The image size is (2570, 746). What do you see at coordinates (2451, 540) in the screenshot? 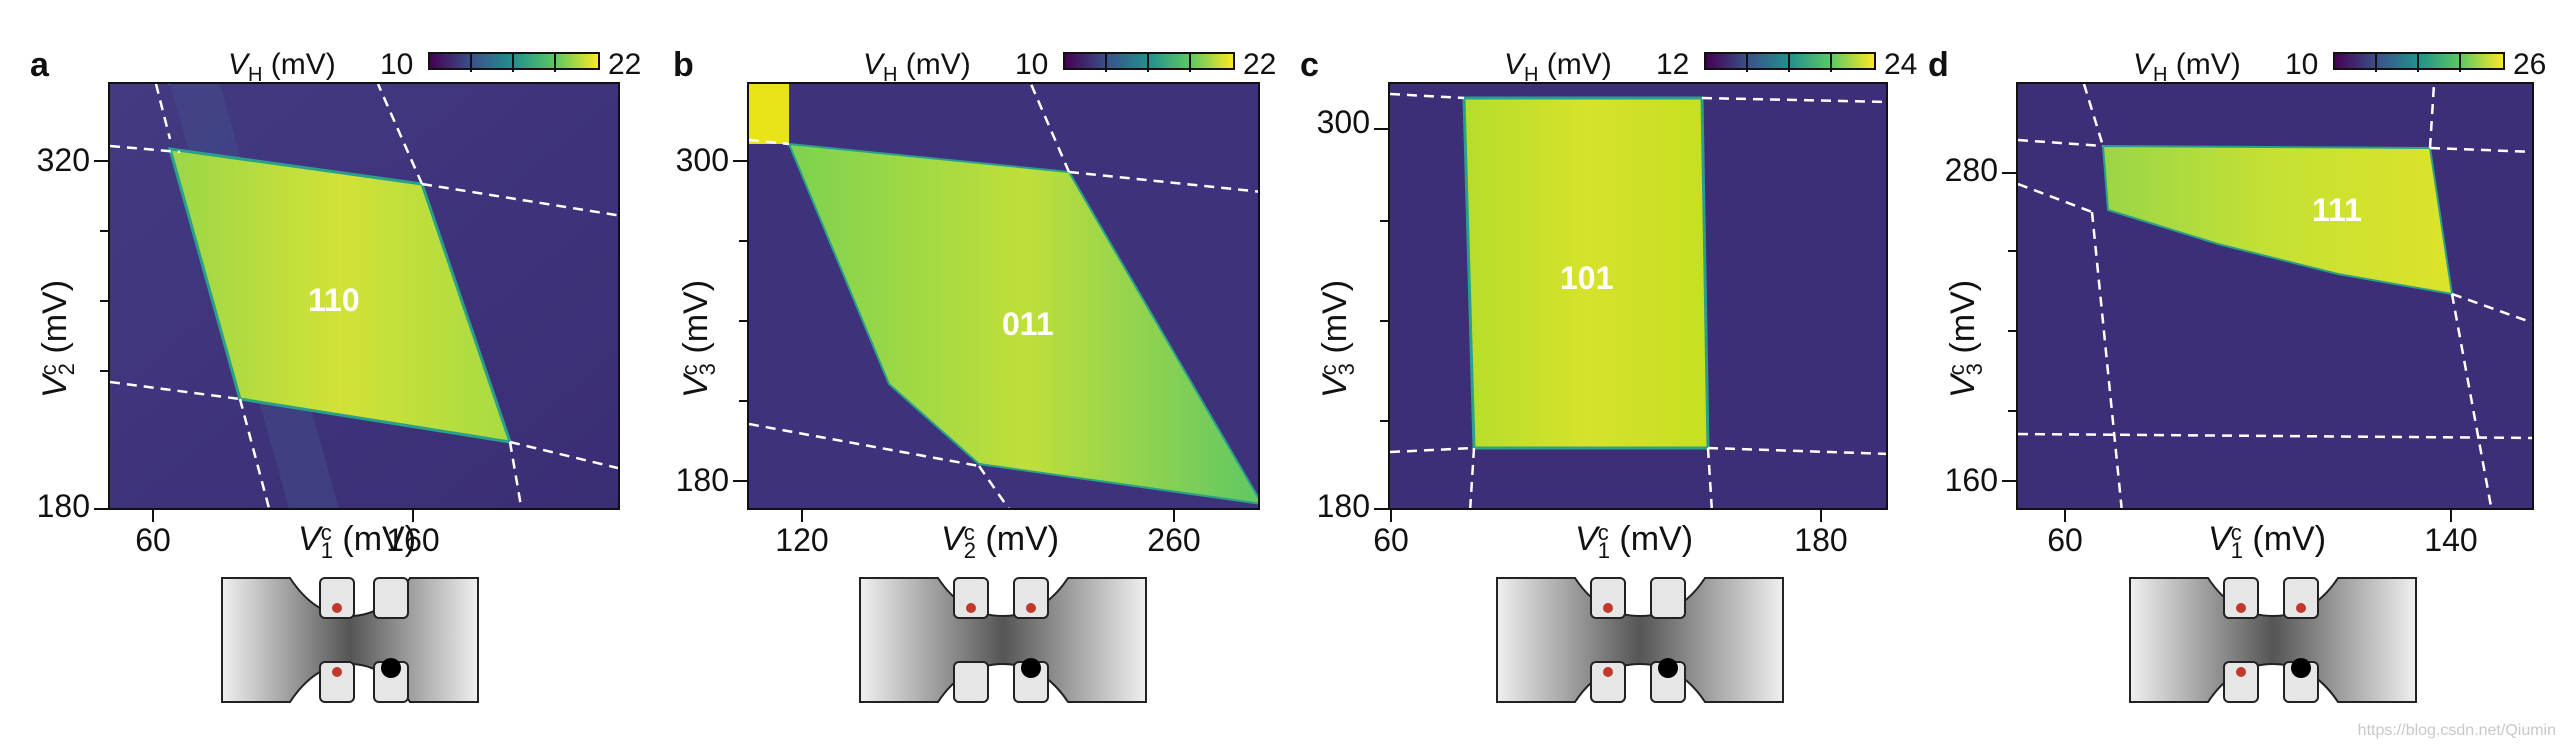
I see `x-tick-label: 140` at bounding box center [2451, 540].